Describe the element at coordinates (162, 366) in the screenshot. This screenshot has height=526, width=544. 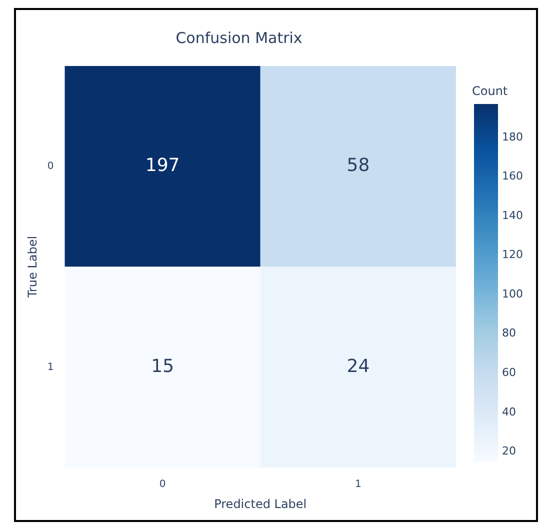
I see `data-label: 15` at that location.